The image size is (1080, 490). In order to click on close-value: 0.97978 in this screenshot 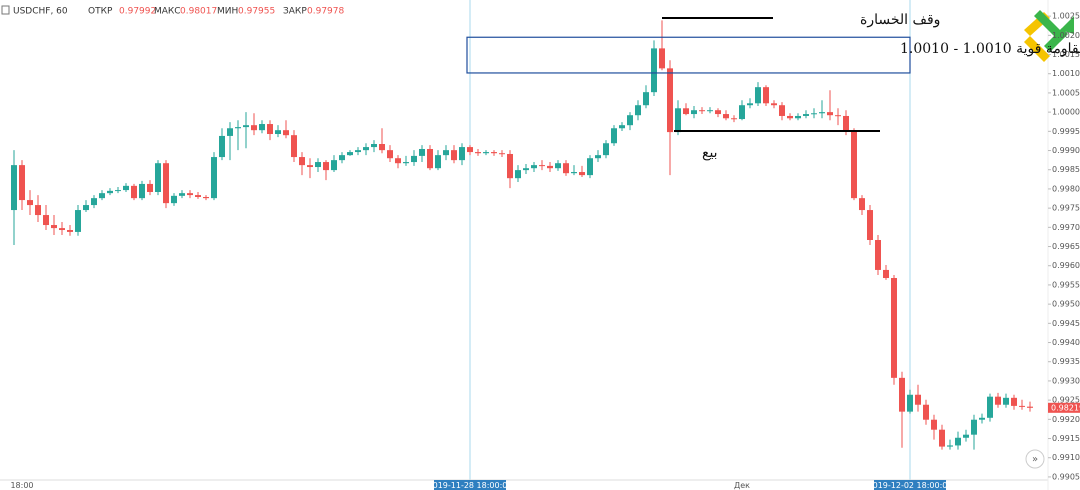, I will do `click(325, 12)`.